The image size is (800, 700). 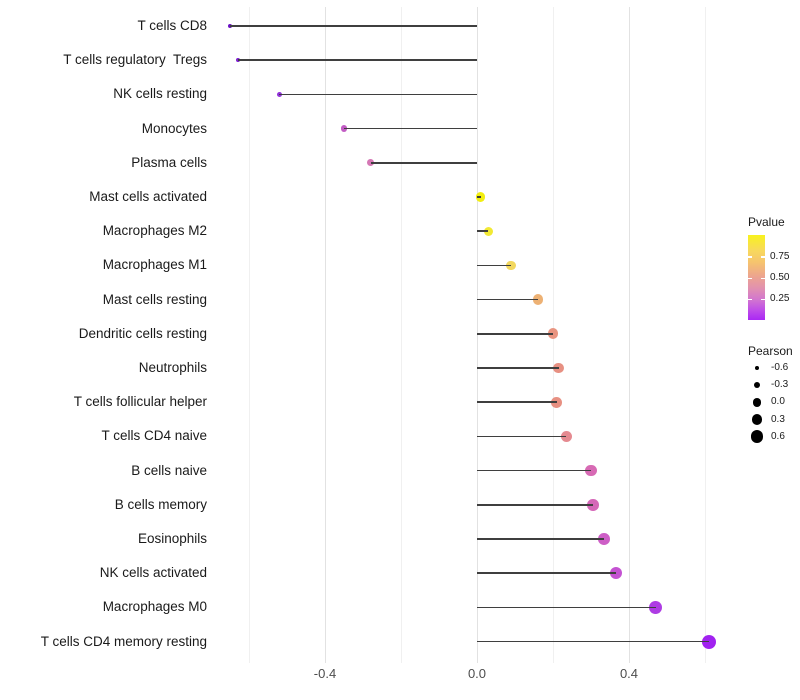 What do you see at coordinates (135, 60) in the screenshot?
I see `cell-type-label: T cells regulatory Tregs` at bounding box center [135, 60].